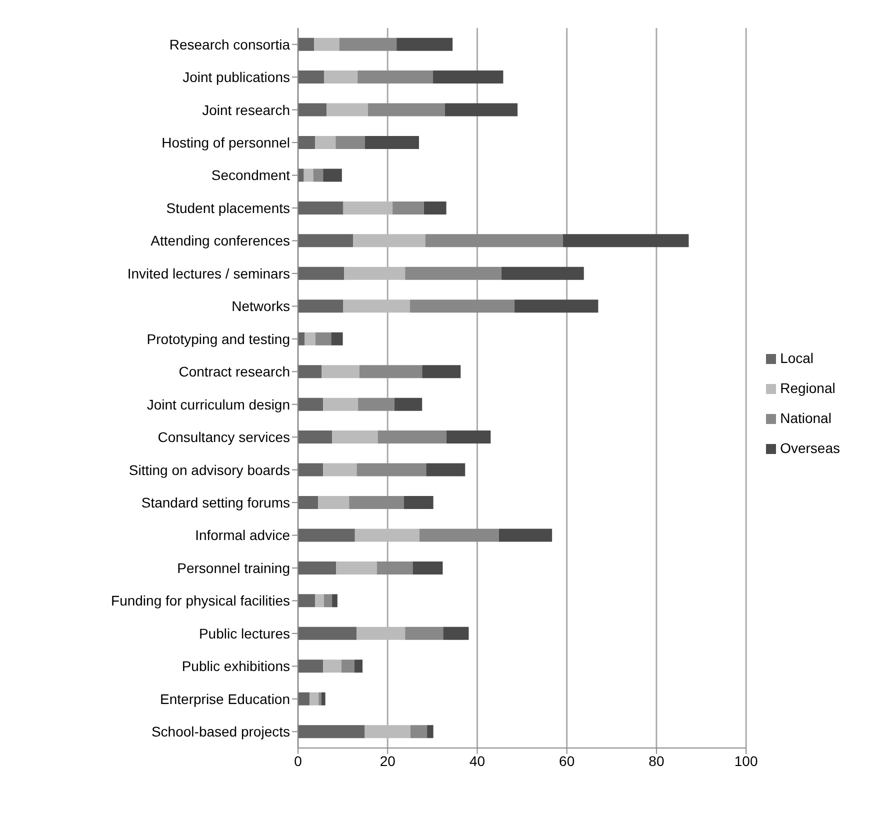 Image resolution: width=878 pixels, height=838 pixels. Describe the element at coordinates (220, 240) in the screenshot. I see `y-tick-label: Attending conferences` at that location.